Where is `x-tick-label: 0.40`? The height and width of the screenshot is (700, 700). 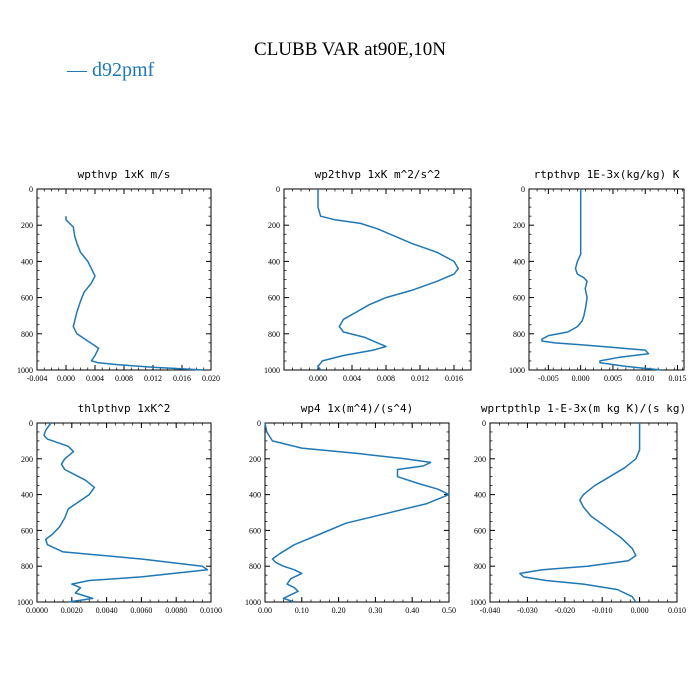 x-tick-label: 0.40 is located at coordinates (412, 610).